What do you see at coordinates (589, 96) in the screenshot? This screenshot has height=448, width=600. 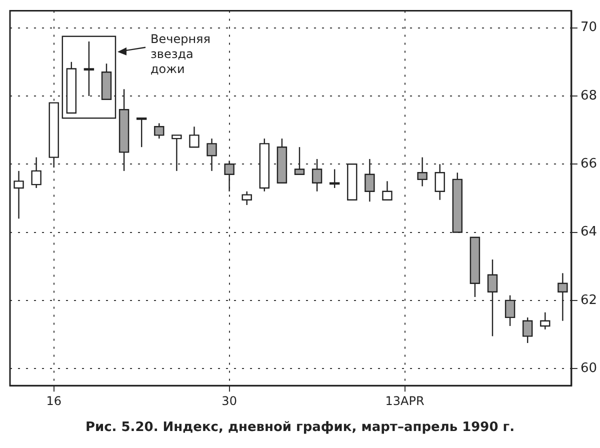 I see `y-tick-label: 68` at bounding box center [589, 96].